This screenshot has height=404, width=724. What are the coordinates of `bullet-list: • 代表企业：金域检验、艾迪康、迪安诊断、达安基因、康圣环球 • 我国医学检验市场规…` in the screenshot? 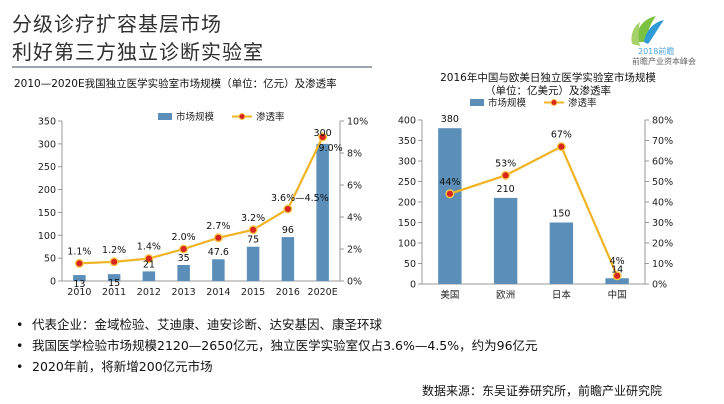 It's located at (277, 345).